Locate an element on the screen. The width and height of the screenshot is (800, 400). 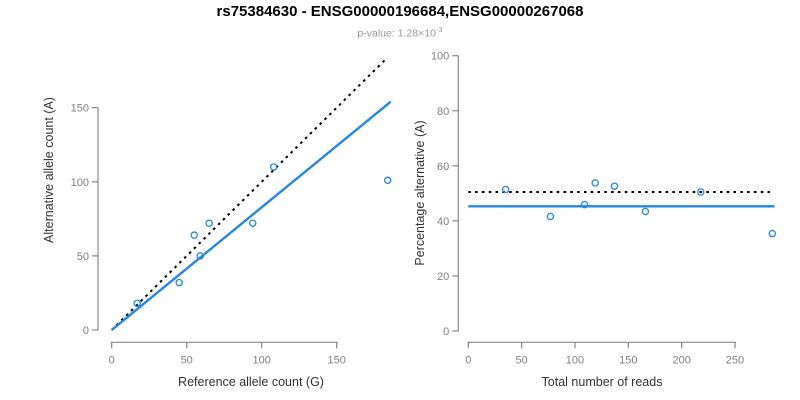
y-axis-title: Percentage alternative (A) is located at coordinates (420, 192).